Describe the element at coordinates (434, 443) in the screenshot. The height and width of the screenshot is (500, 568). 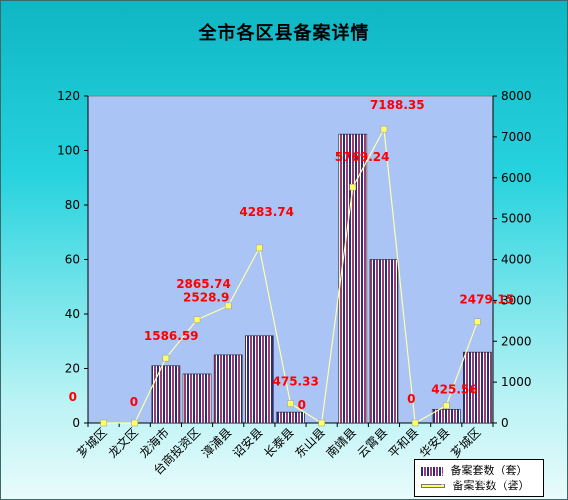
I see `x-axis-category-label: 华安县` at that location.